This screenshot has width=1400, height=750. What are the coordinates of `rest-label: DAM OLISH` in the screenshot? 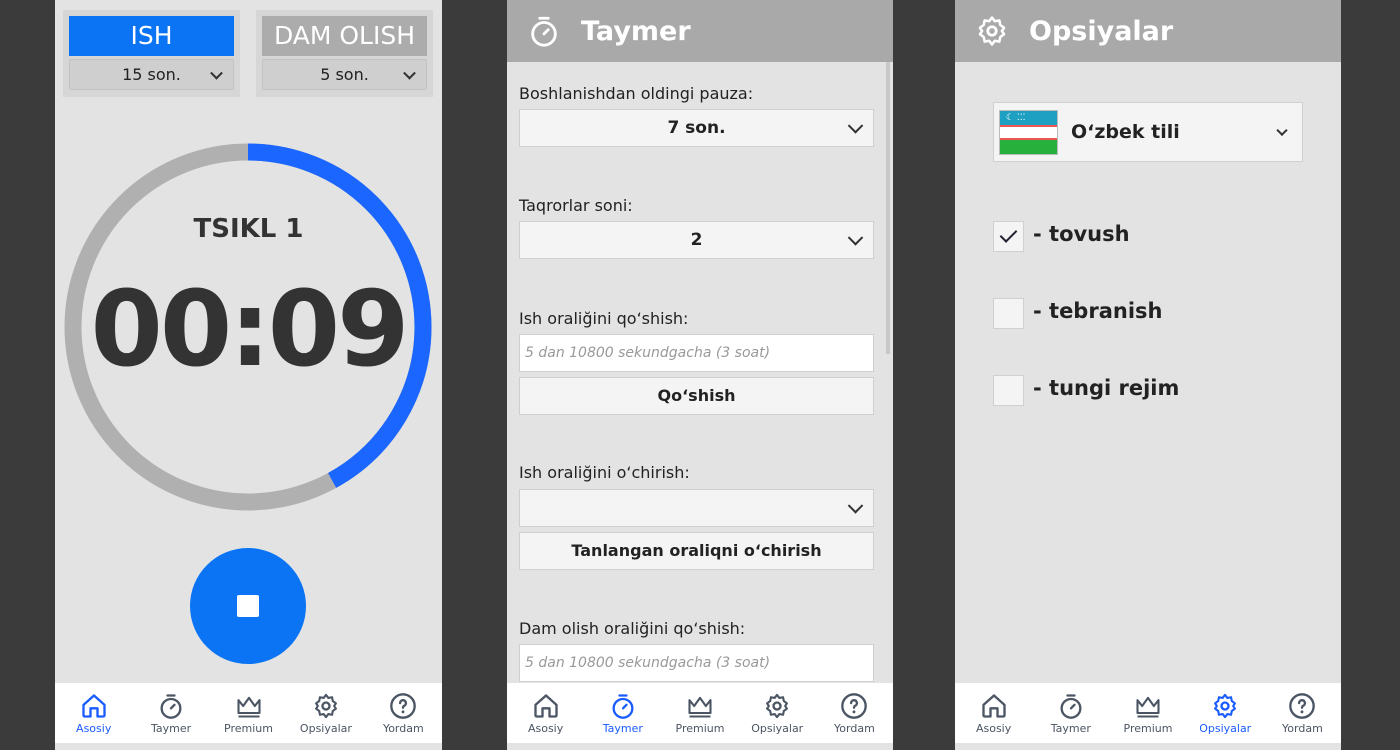 It's located at (344, 36).